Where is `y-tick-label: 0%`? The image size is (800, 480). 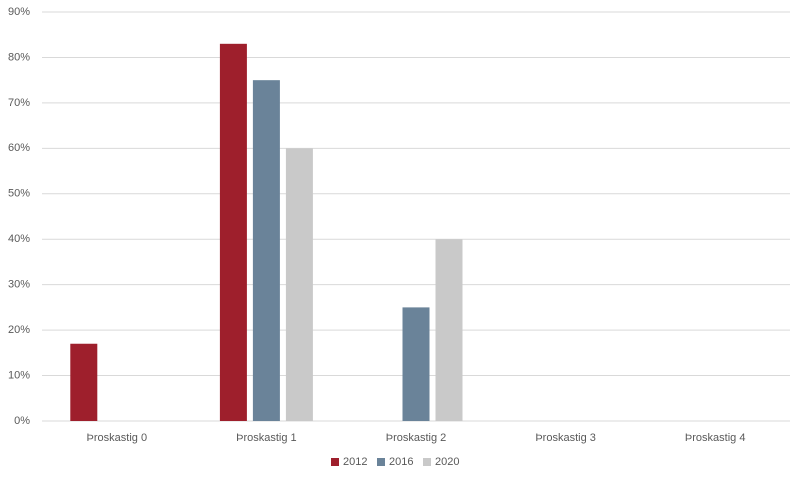 y-tick-label: 0% is located at coordinates (22, 421).